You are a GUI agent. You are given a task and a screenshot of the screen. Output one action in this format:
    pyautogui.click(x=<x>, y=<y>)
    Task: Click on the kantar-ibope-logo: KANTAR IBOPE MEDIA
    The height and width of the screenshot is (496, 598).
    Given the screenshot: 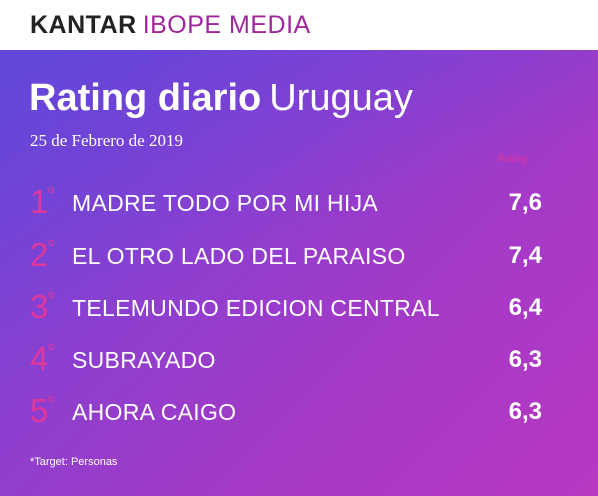 What is the action you would take?
    pyautogui.click(x=170, y=25)
    